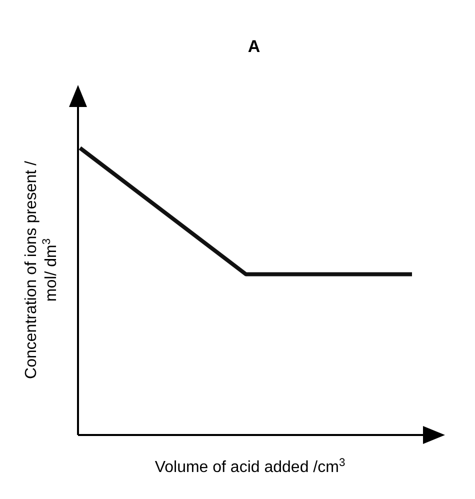  I want to click on x-axis-title: Volume of acid added /cm$^{3}$, so click(250, 466).